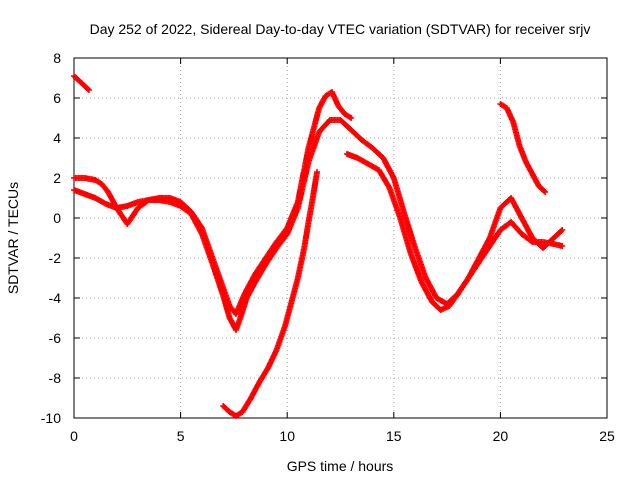  Describe the element at coordinates (57, 178) in the screenshot. I see `y-tick-label: 2` at that location.